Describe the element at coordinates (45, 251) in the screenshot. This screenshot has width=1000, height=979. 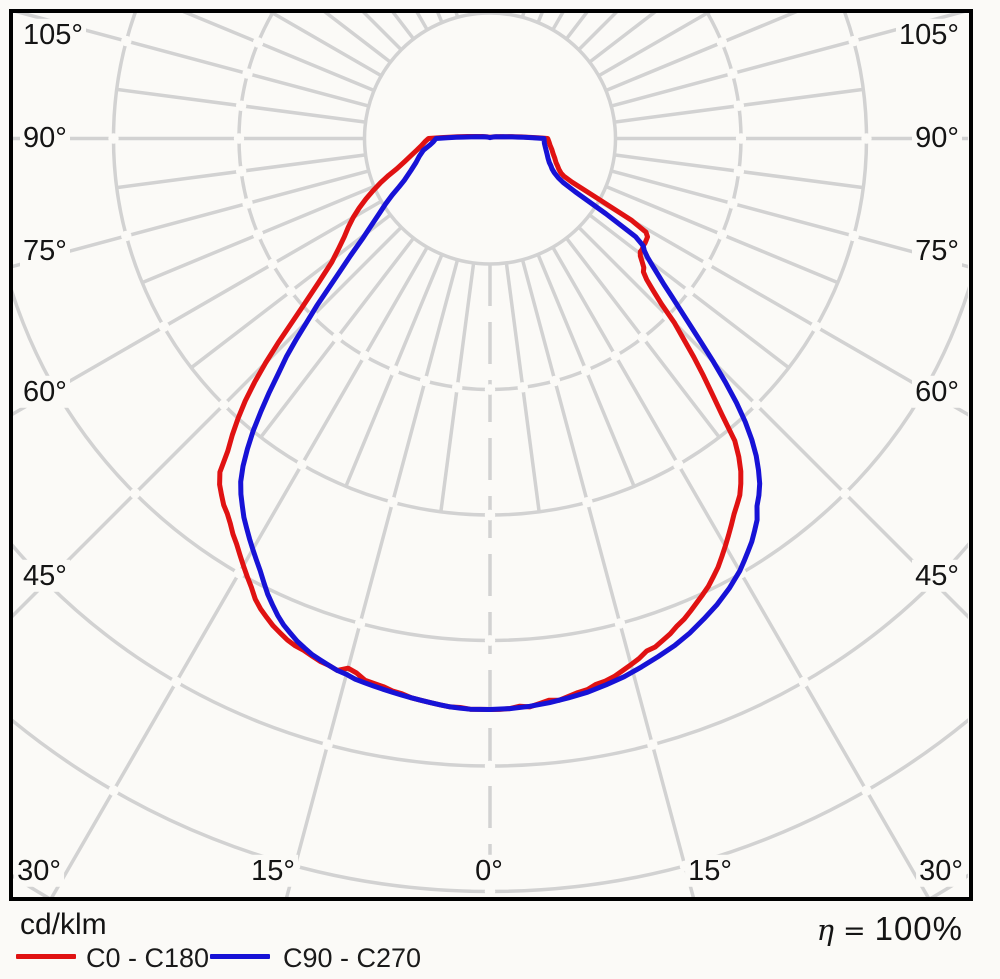
I see `angle-label-left-75: 75°` at that location.